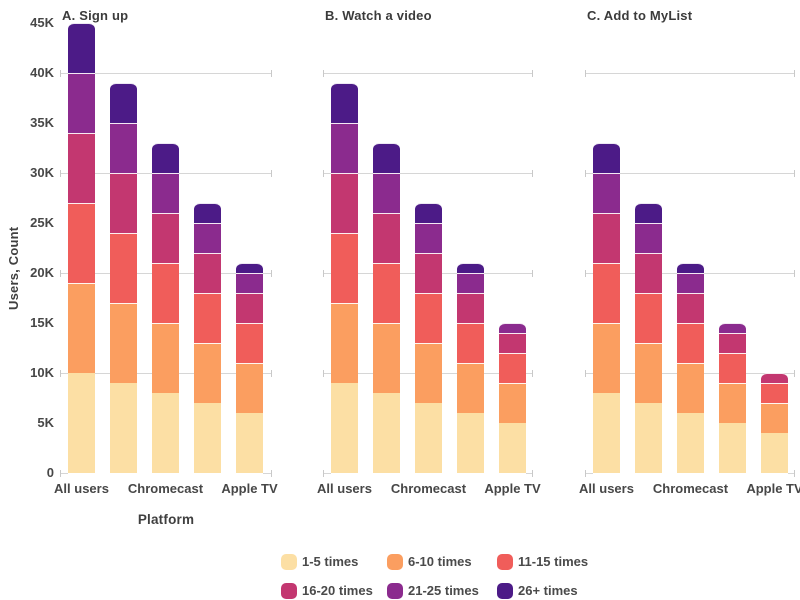 This screenshot has height=600, width=800. Describe the element at coordinates (42, 122) in the screenshot. I see `y-tick-label: 35K` at that location.